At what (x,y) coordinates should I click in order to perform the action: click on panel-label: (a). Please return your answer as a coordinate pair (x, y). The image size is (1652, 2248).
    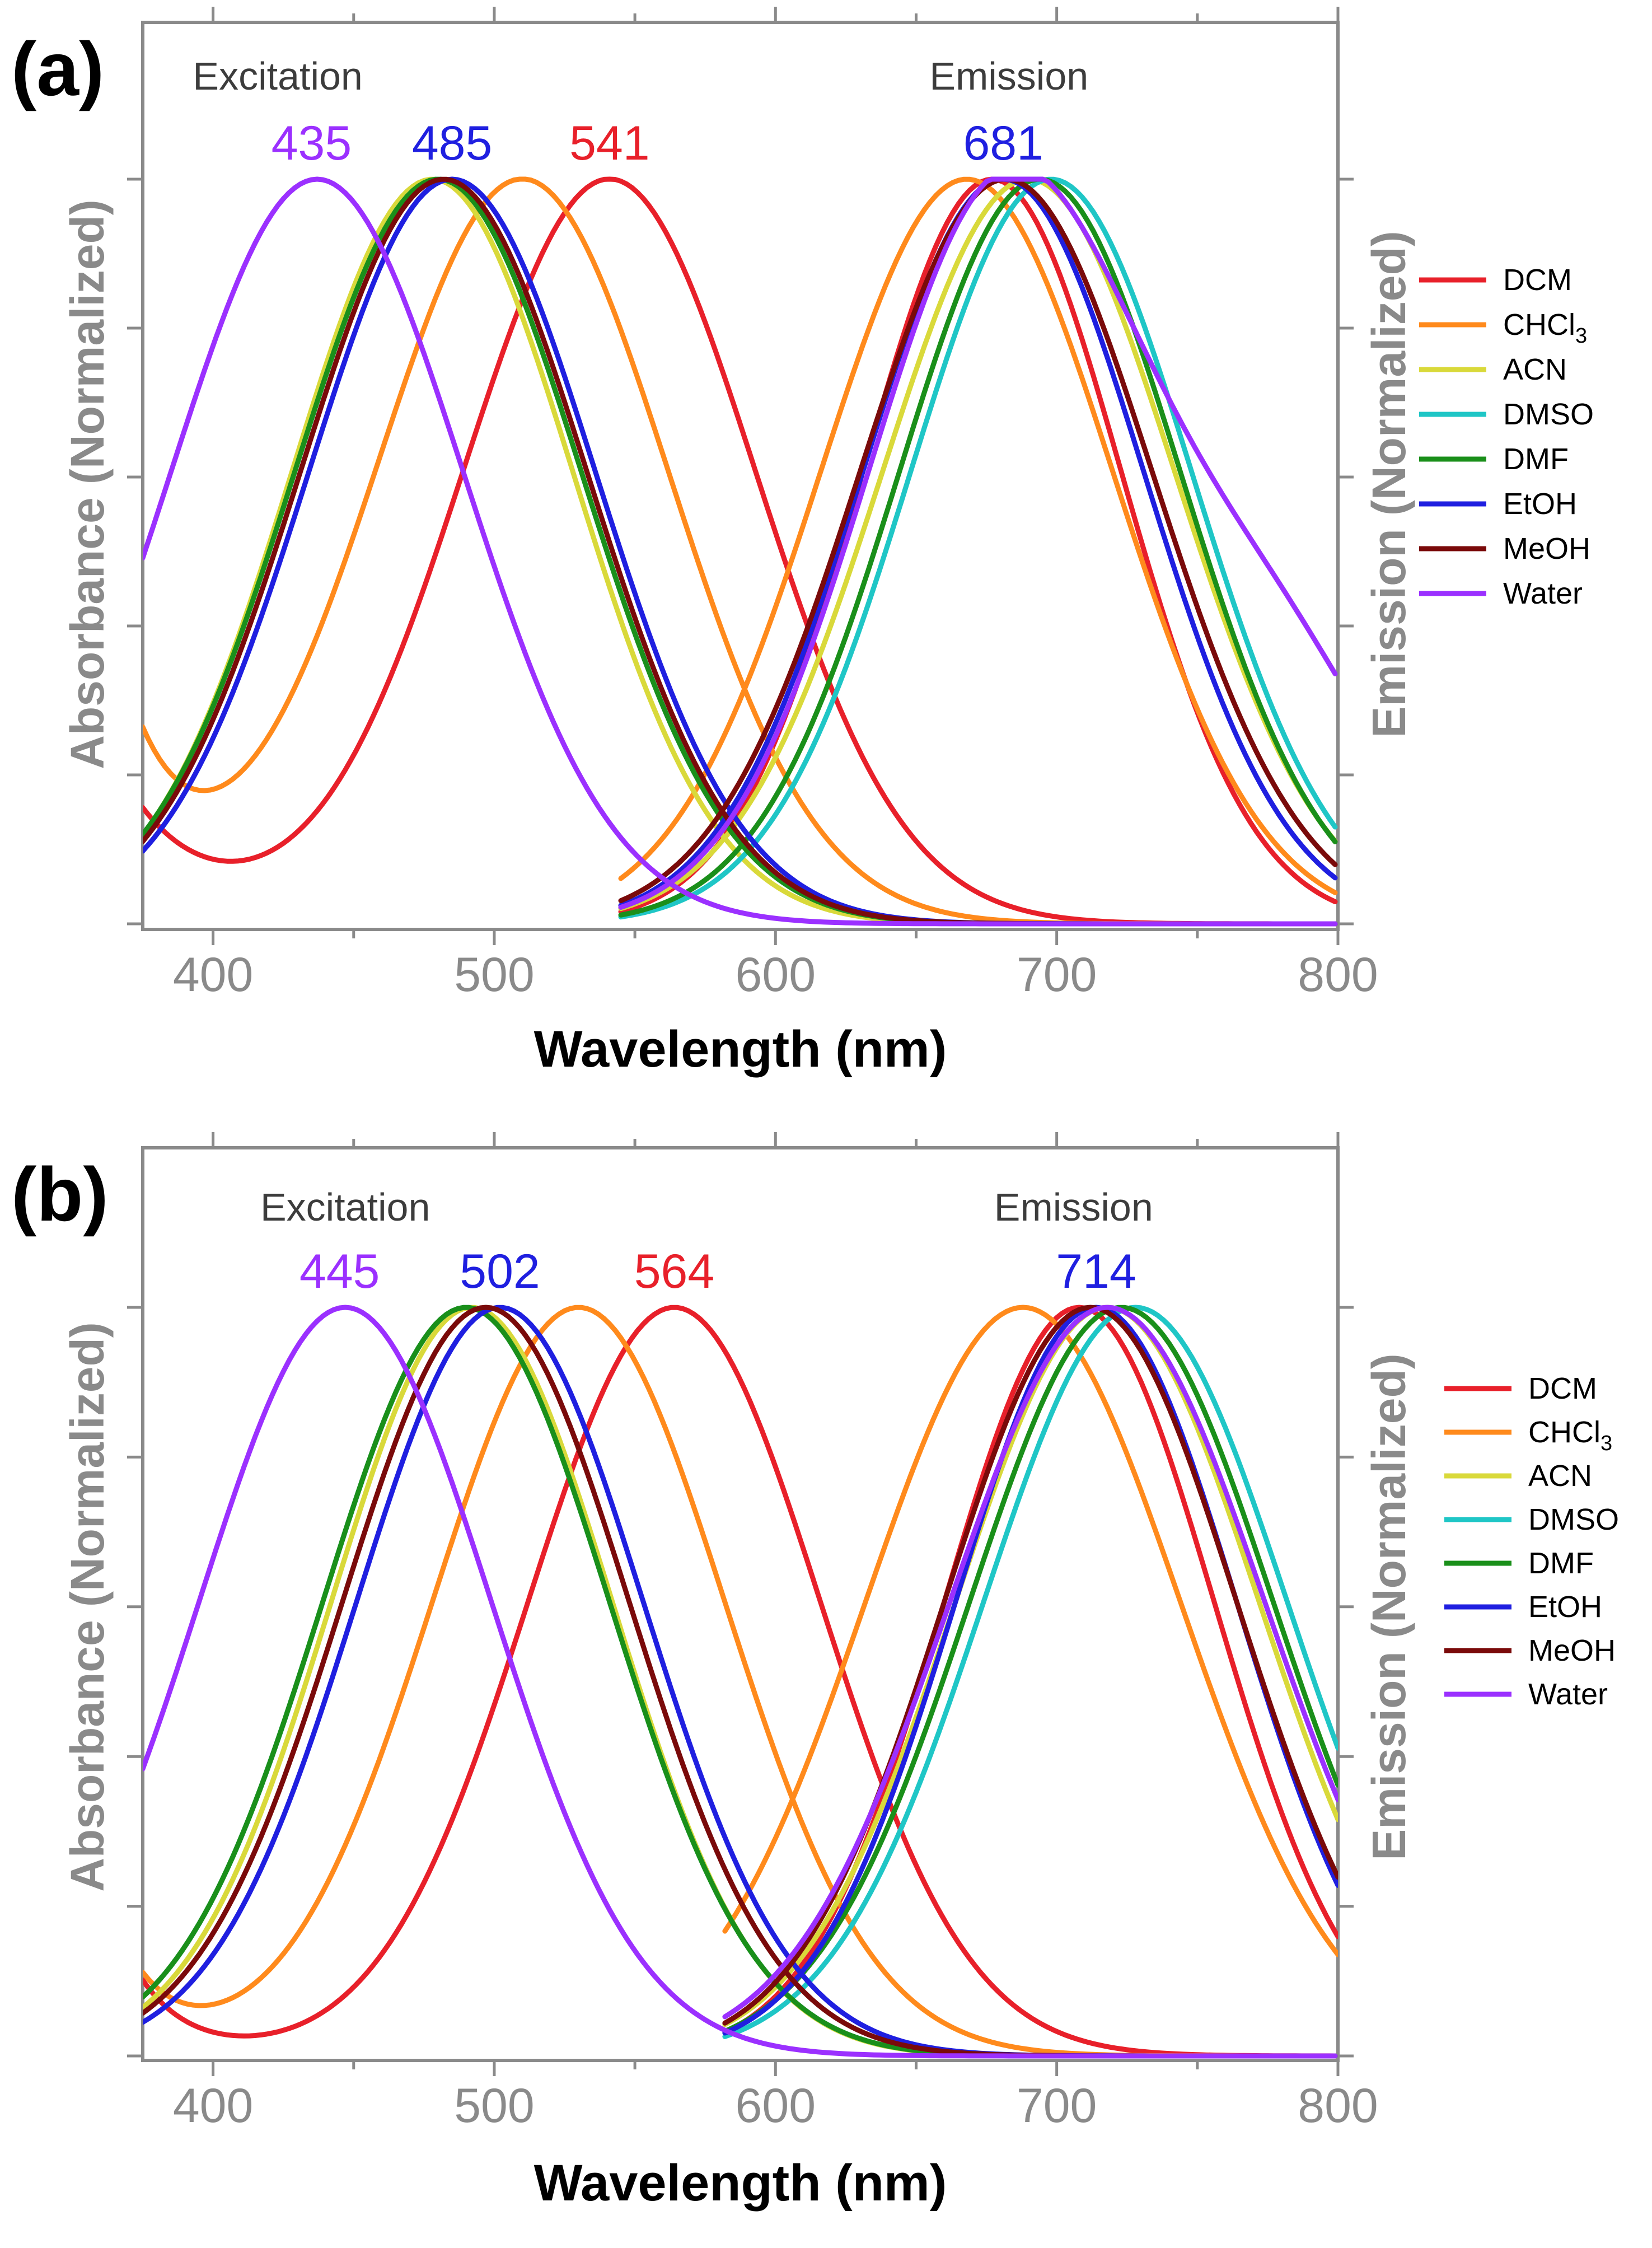
    Looking at the image, I should click on (57, 68).